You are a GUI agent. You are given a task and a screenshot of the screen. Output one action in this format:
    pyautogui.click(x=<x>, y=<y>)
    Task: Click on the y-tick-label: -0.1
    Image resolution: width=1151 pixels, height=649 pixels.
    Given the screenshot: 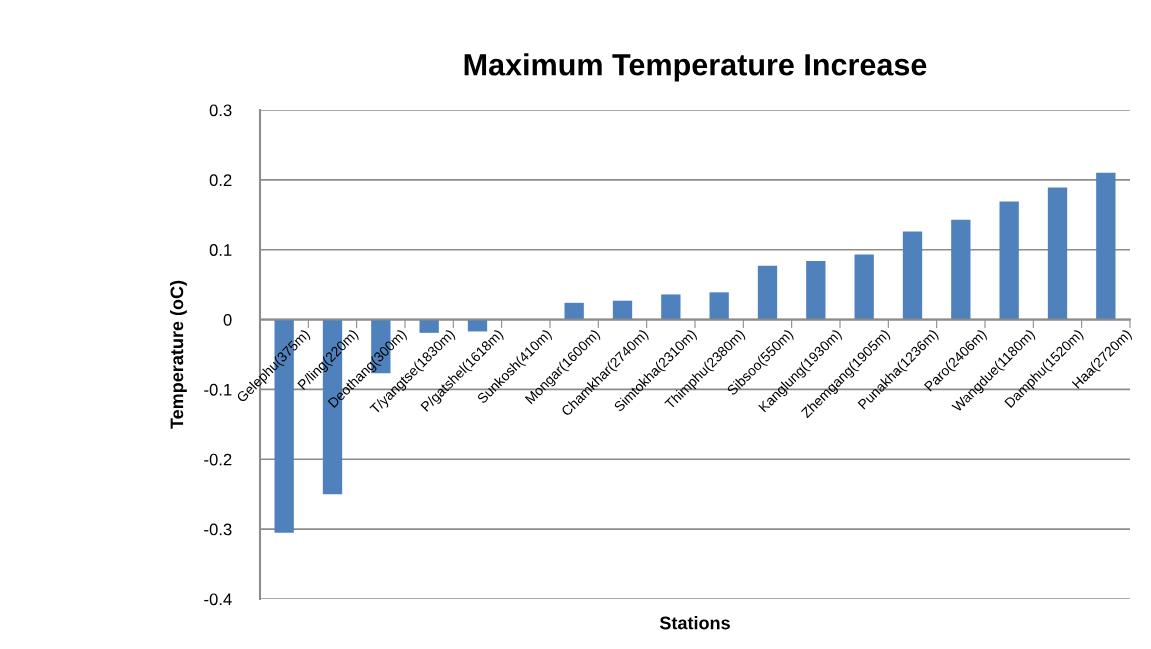 What is the action you would take?
    pyautogui.click(x=218, y=389)
    